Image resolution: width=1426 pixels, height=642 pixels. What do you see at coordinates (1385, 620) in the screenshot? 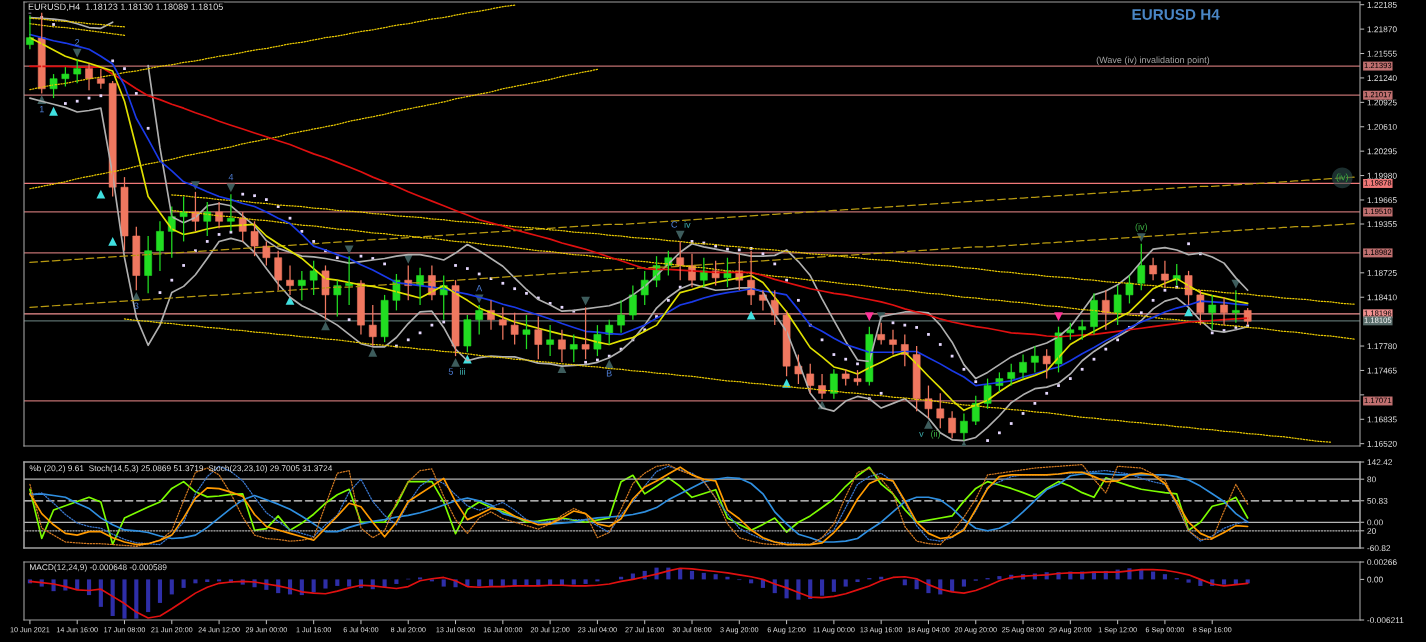
I see `y-tick-label: -0.006211` at bounding box center [1385, 620].